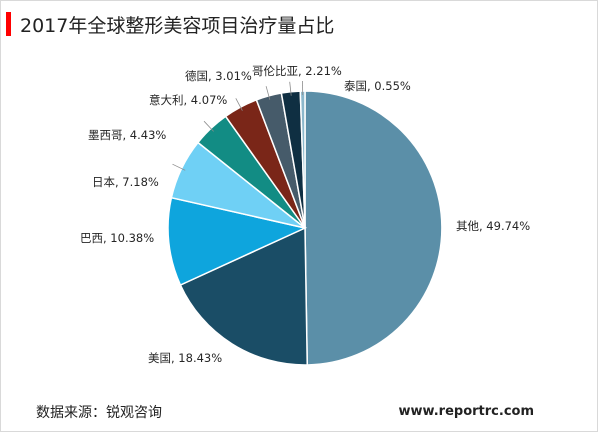 This screenshot has height=434, width=600. I want to click on pie-label-4: 日本, 7.18%, so click(125, 182).